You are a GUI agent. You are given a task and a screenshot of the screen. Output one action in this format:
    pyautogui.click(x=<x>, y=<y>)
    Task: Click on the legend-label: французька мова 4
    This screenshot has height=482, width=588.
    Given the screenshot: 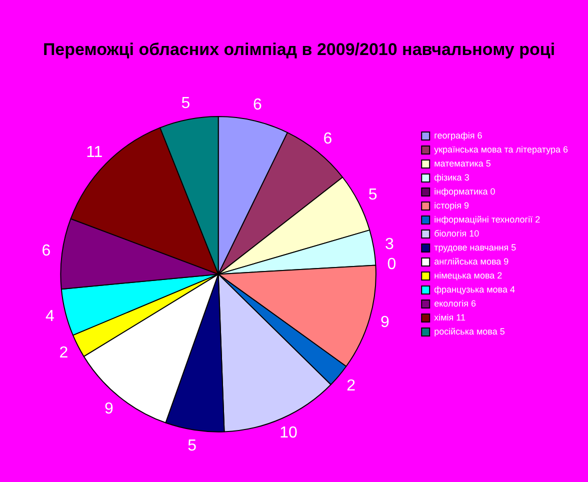 What is the action you would take?
    pyautogui.click(x=475, y=289)
    